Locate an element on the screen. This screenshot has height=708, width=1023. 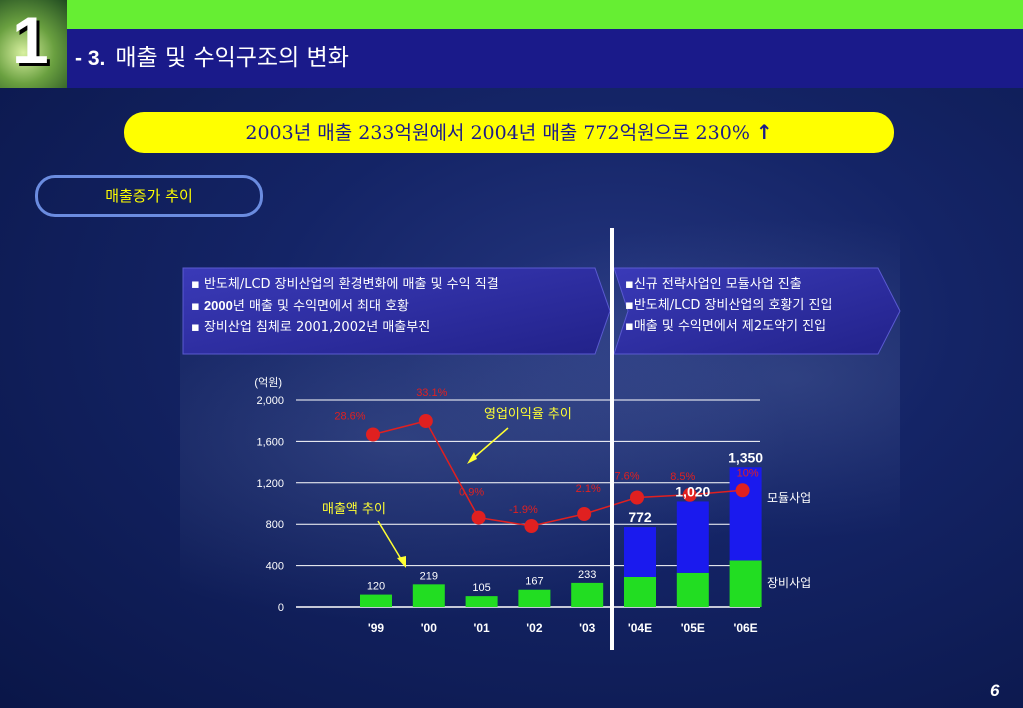
margin-label: -1.9% is located at coordinates (523, 510).